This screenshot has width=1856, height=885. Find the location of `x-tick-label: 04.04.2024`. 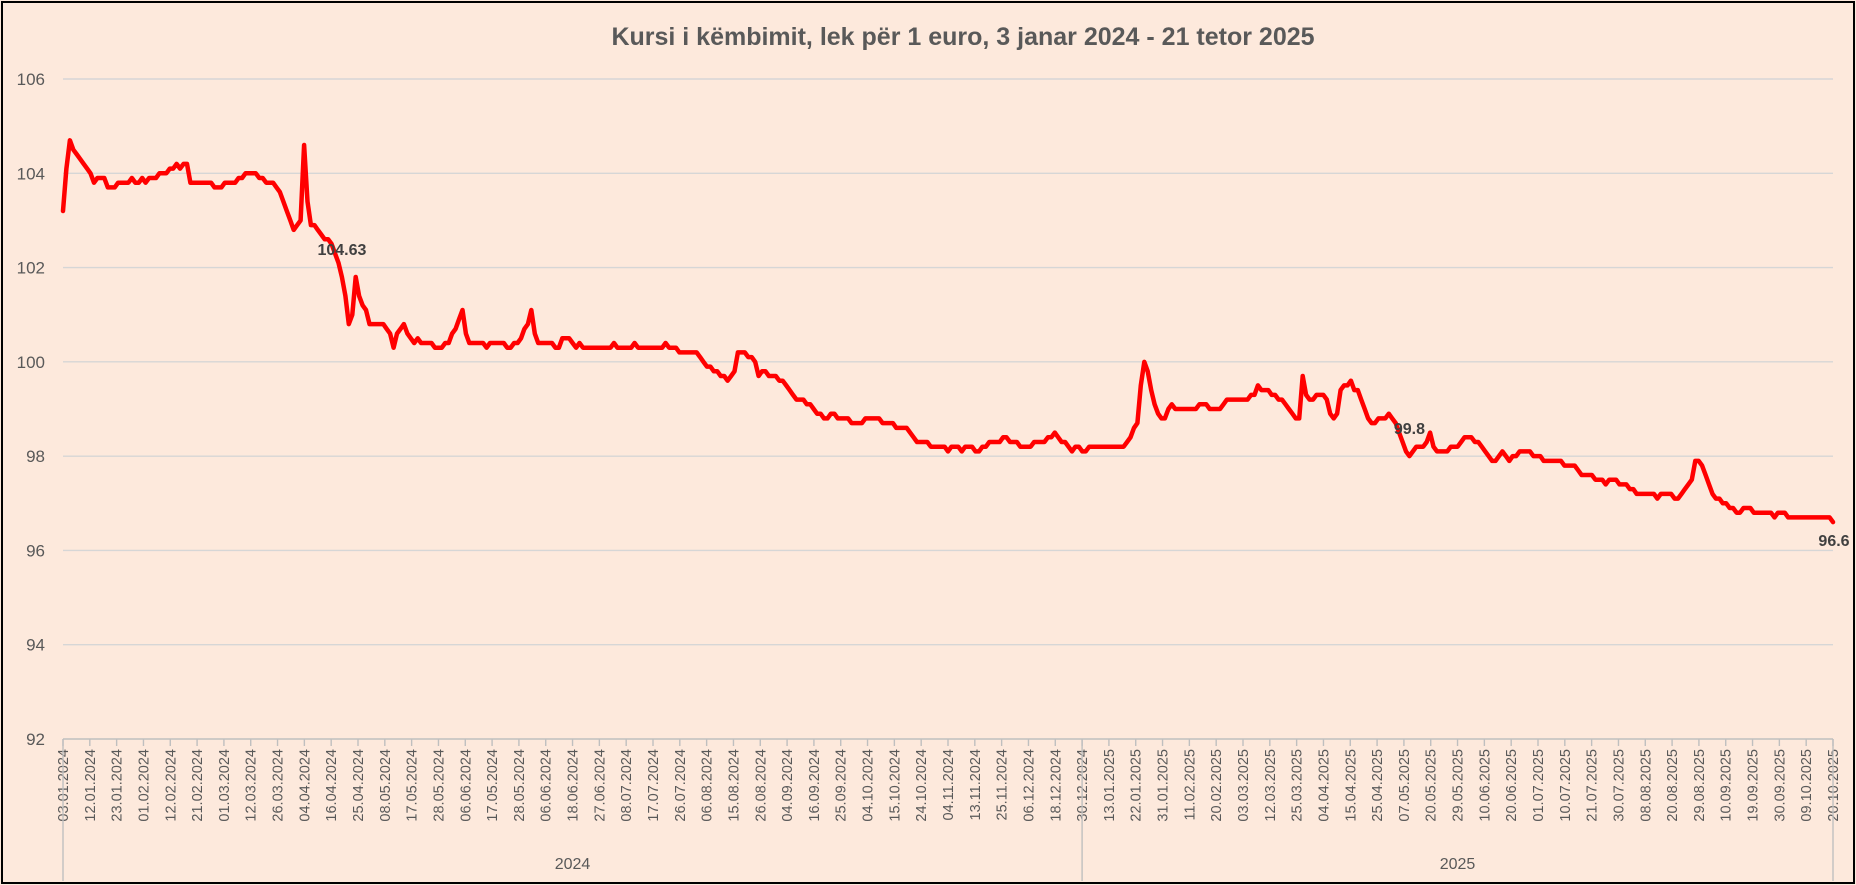

x-tick-label: 04.04.2024 is located at coordinates (305, 785).